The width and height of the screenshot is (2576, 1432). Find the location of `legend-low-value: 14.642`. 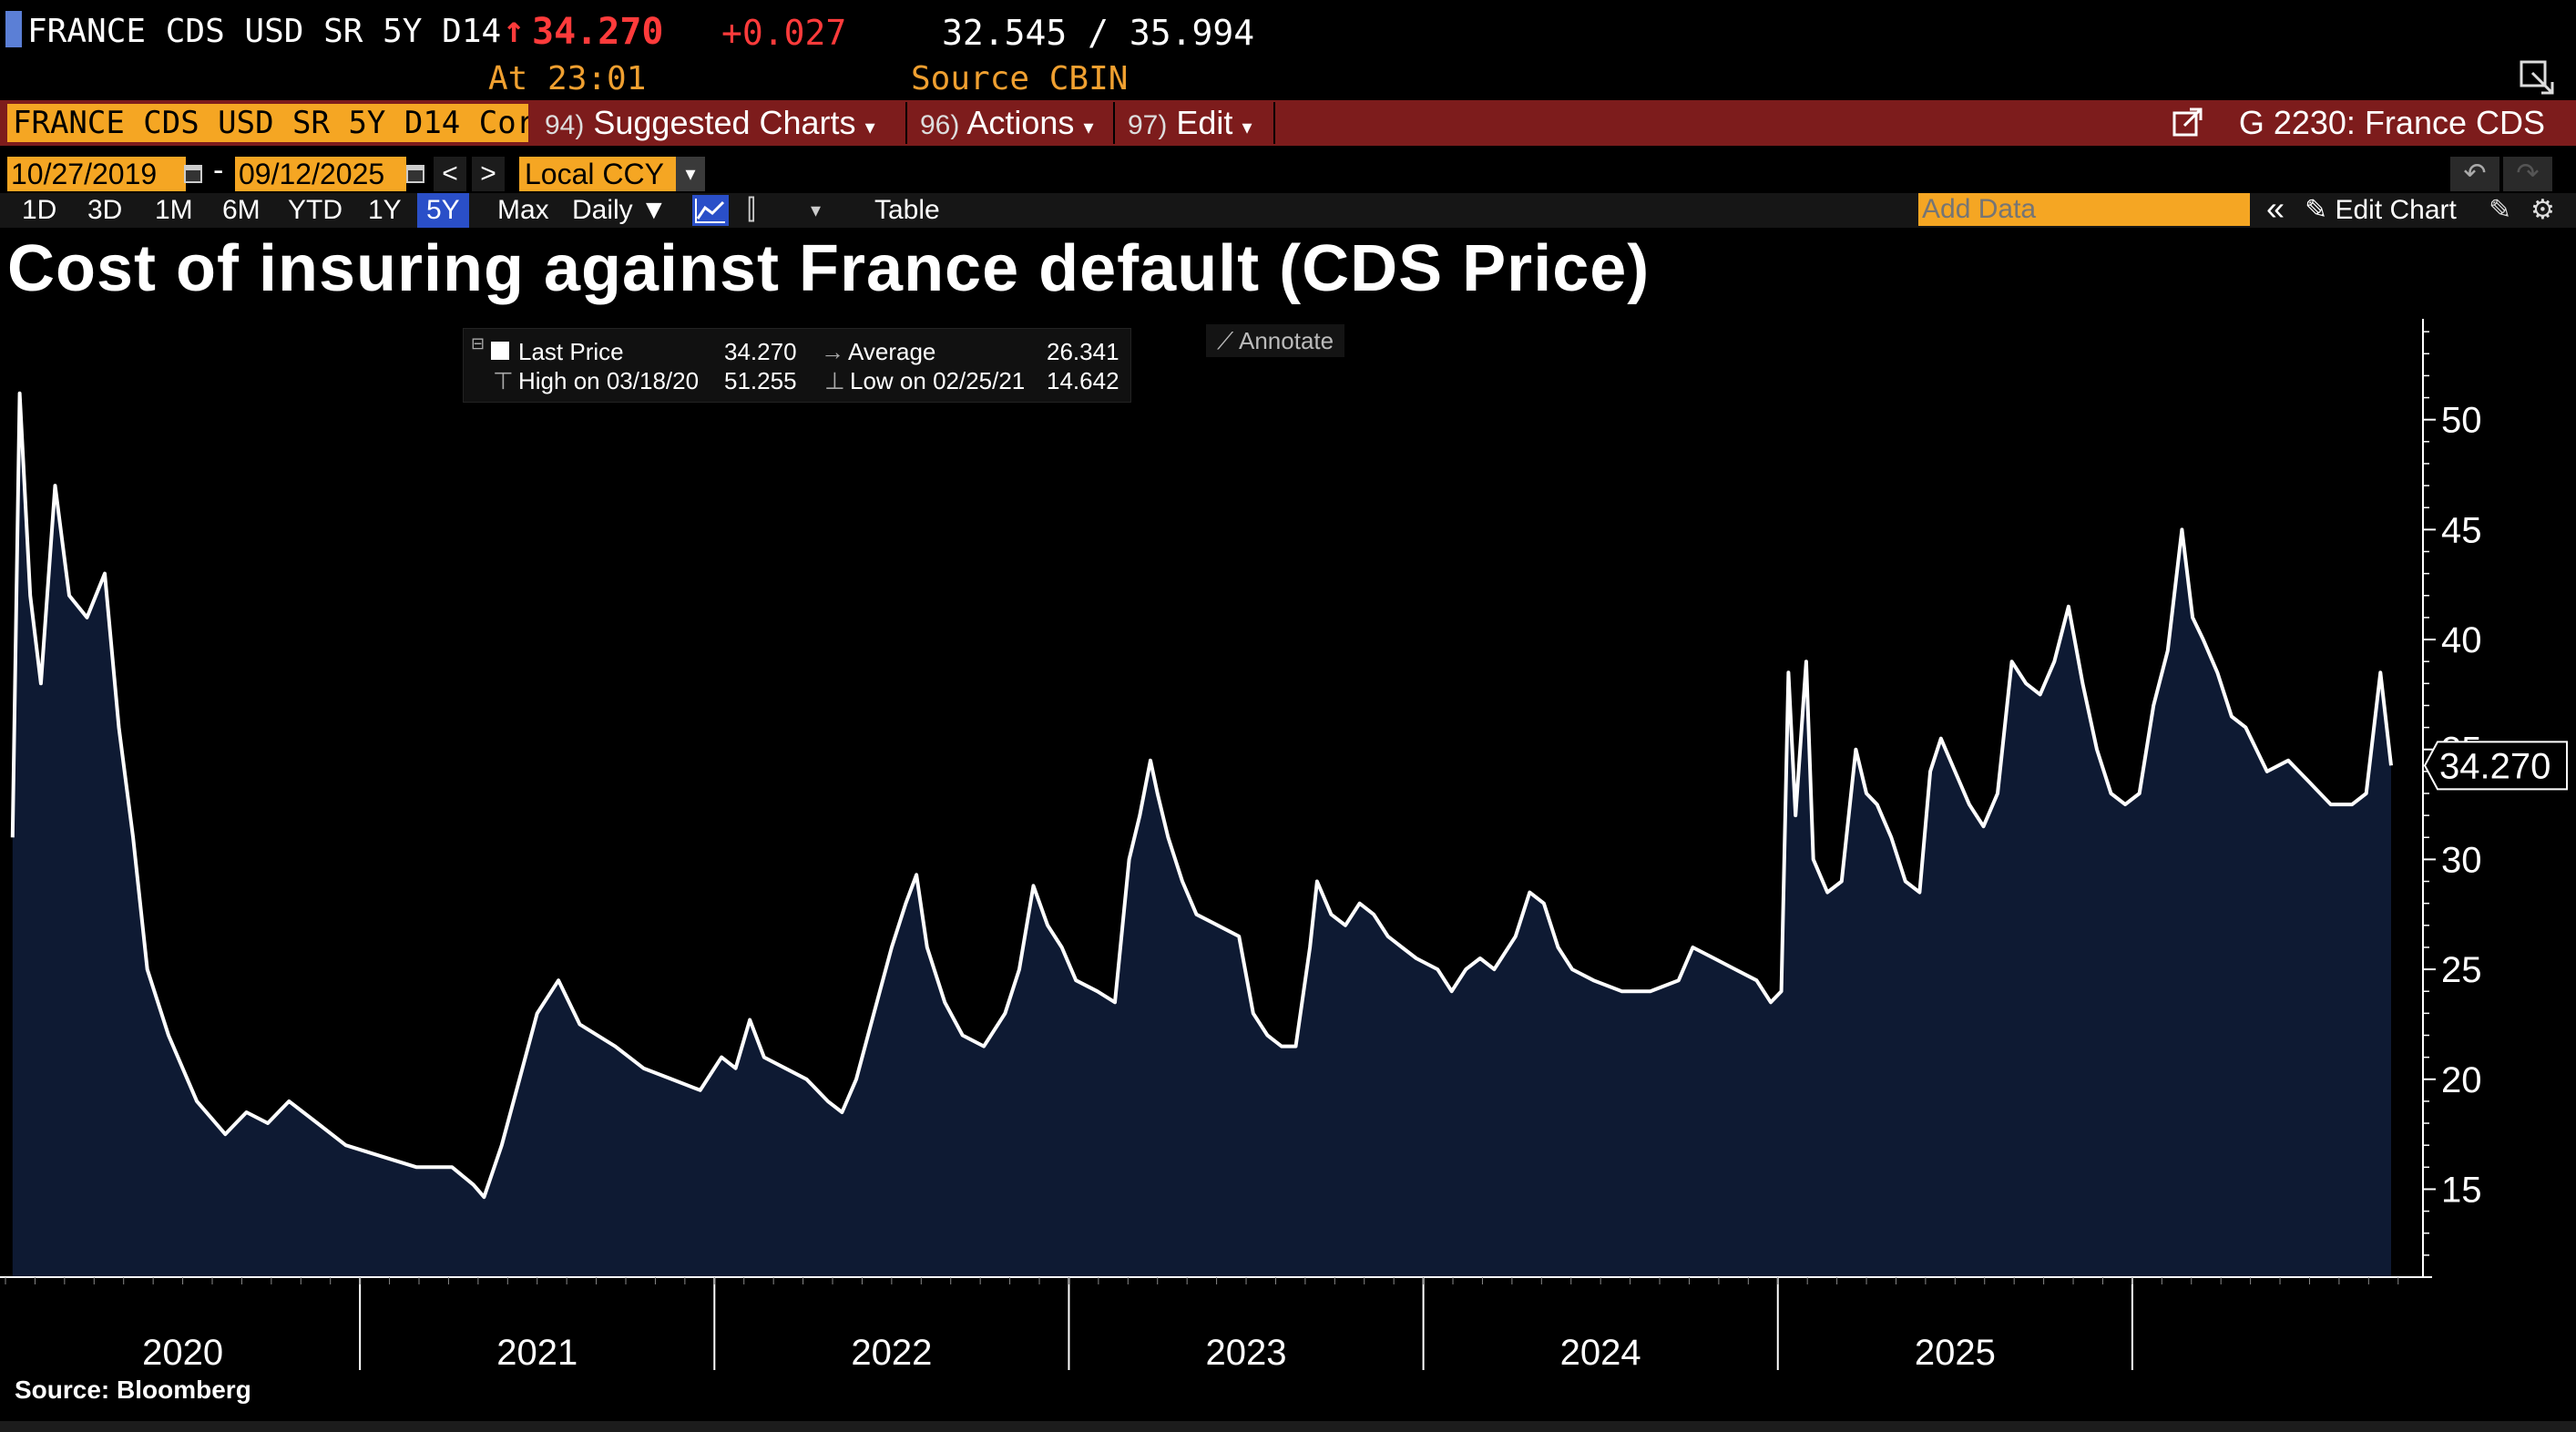

legend-low-value: 14.642 is located at coordinates (1083, 380).